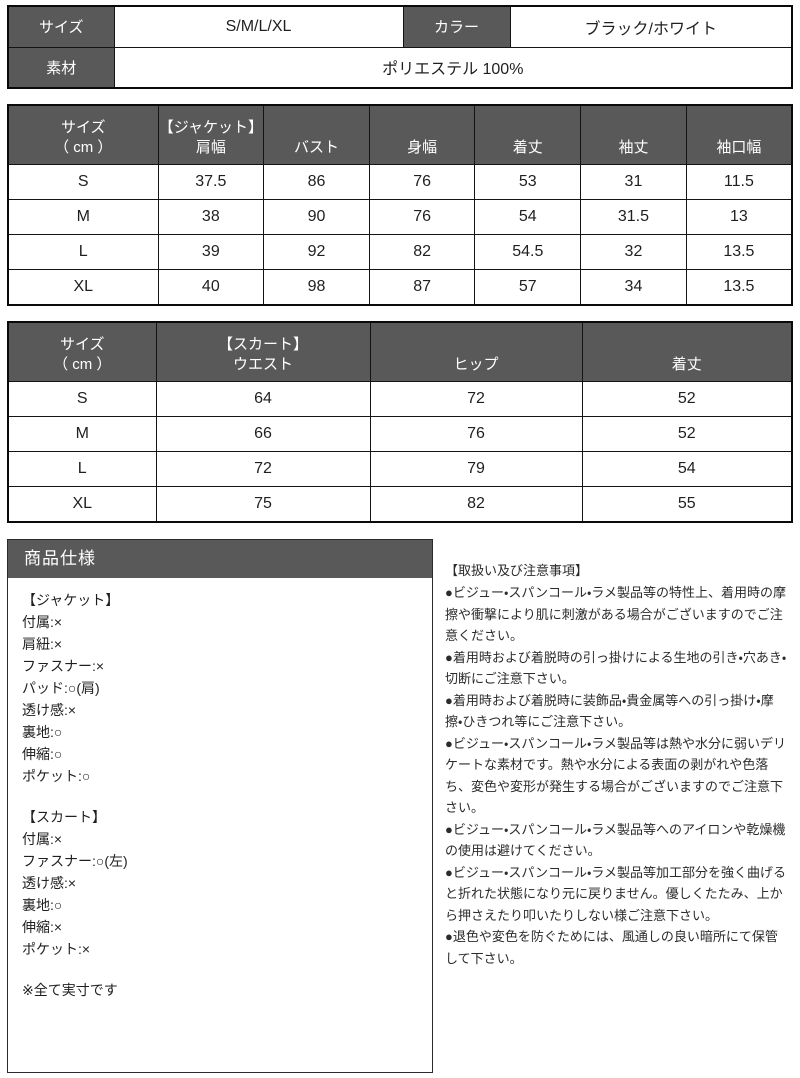 Image resolution: width=800 pixels, height=1078 pixels. I want to click on column-header: 袖口幅, so click(739, 134).